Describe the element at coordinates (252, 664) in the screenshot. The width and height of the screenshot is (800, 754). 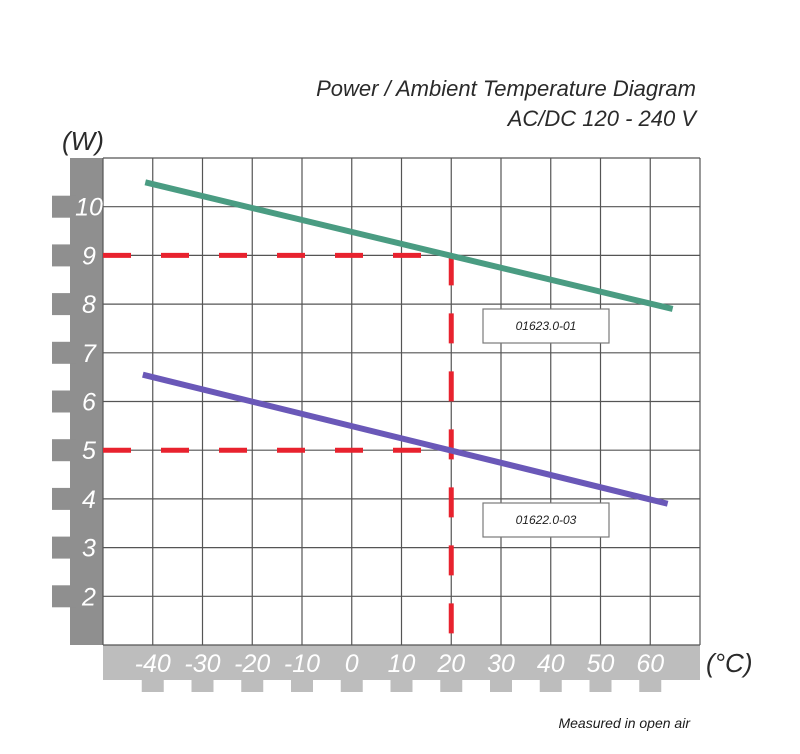
I see `x-tick-label: -20` at that location.